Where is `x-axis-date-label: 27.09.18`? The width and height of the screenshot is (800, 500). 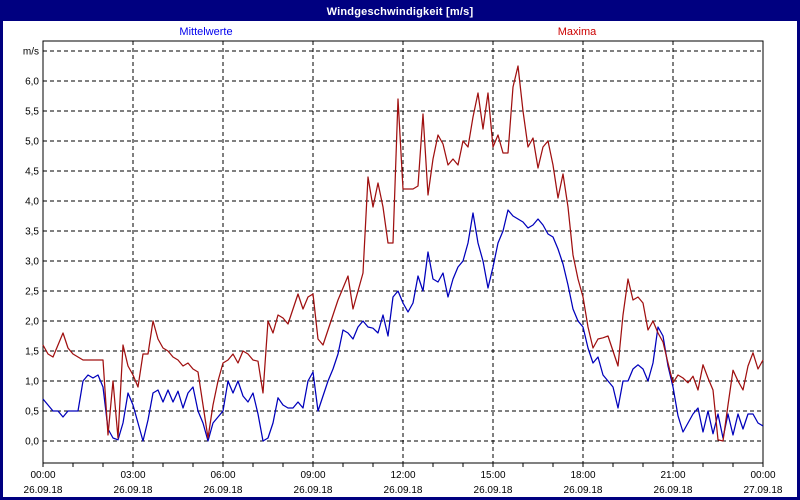 x-axis-date-label: 27.09.18 is located at coordinates (763, 490).